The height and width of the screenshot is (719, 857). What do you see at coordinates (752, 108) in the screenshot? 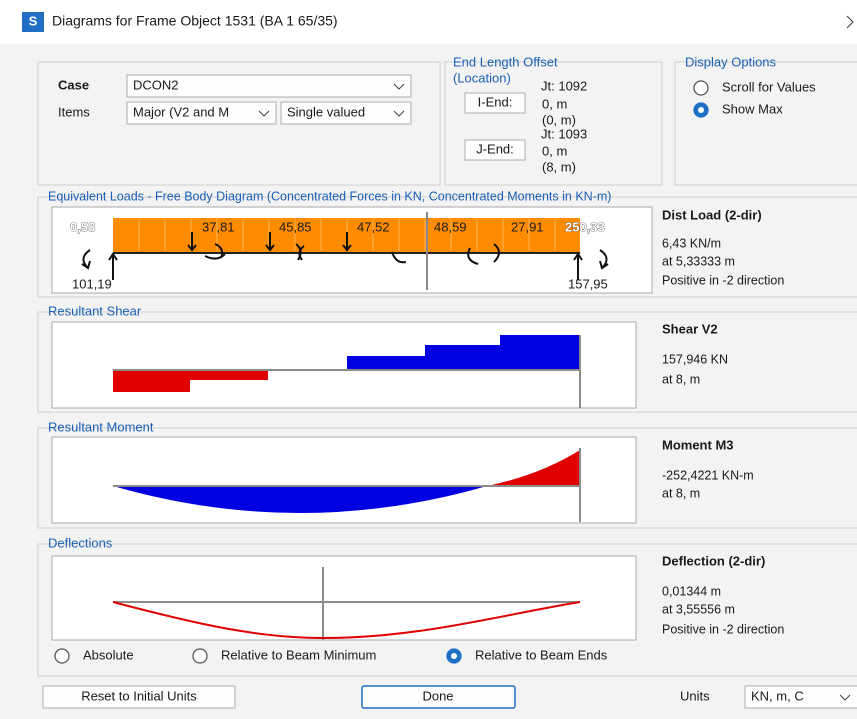
I see `radio-label: Show Max` at bounding box center [752, 108].